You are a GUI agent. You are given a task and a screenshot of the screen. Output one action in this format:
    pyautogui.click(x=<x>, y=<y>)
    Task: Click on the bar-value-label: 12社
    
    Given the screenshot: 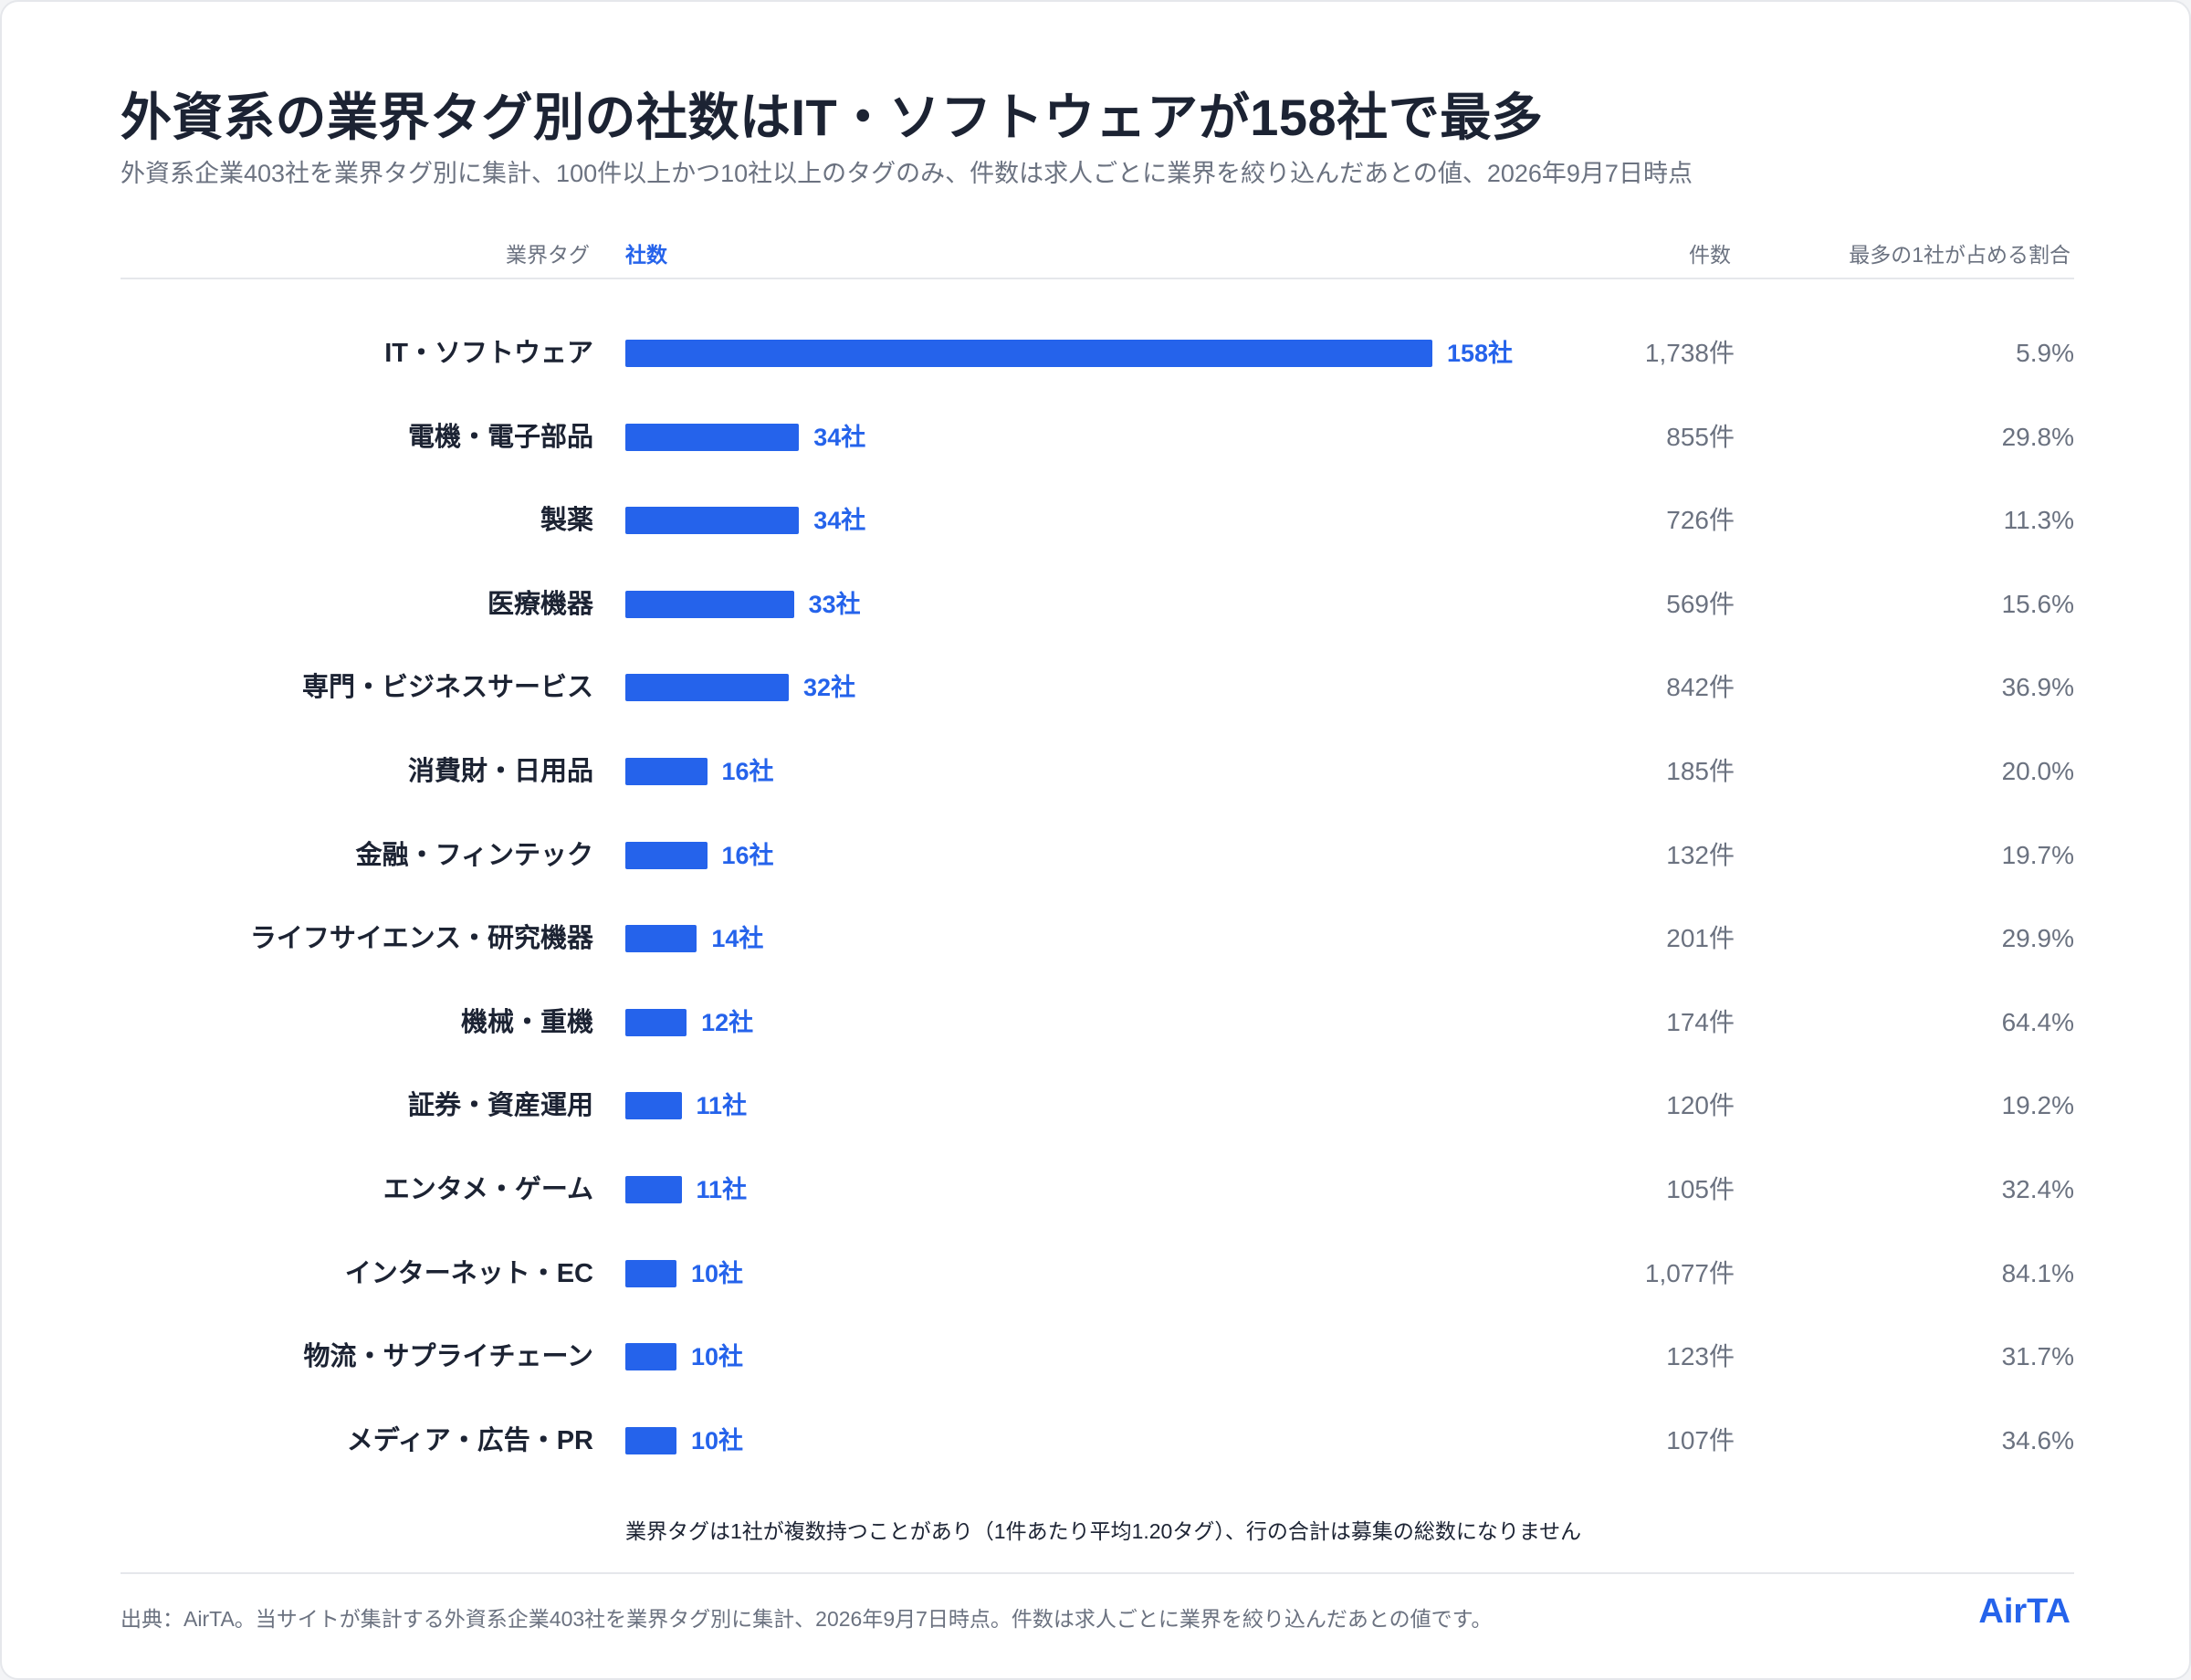 What is the action you would take?
    pyautogui.click(x=727, y=1022)
    